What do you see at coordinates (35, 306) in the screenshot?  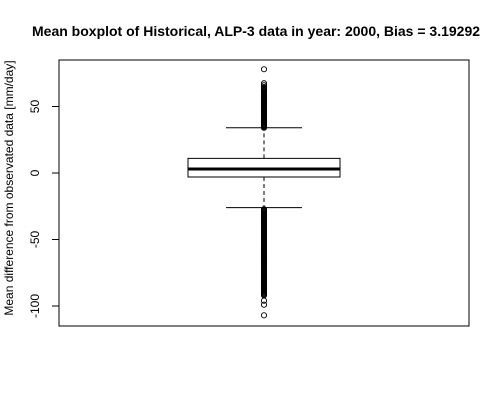 I see `y-tick-label: -100` at bounding box center [35, 306].